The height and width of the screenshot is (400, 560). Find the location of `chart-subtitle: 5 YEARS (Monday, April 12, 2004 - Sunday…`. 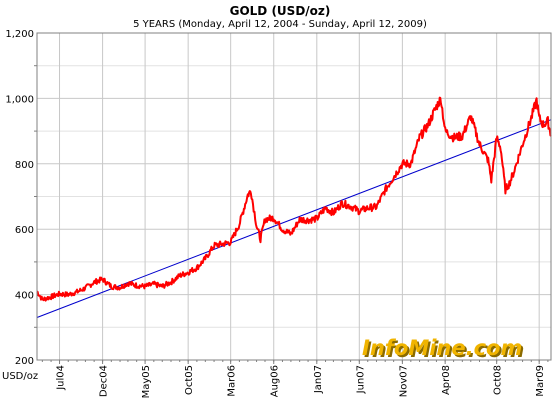

chart-subtitle: 5 YEARS (Monday, April 12, 2004 - Sunday… is located at coordinates (280, 24).